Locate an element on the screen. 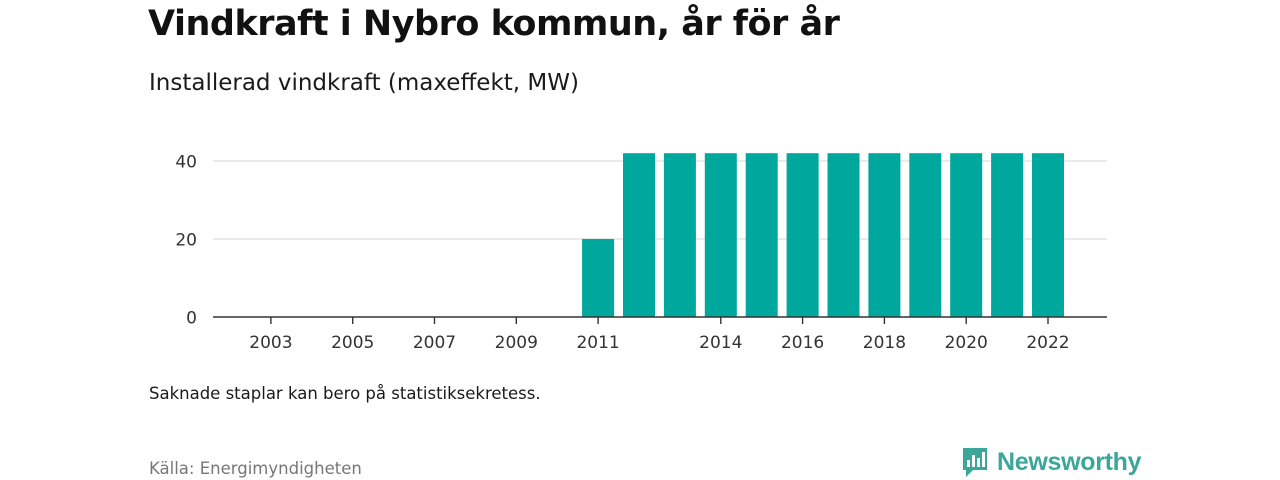  brand-name: Newsworthy is located at coordinates (1069, 461).